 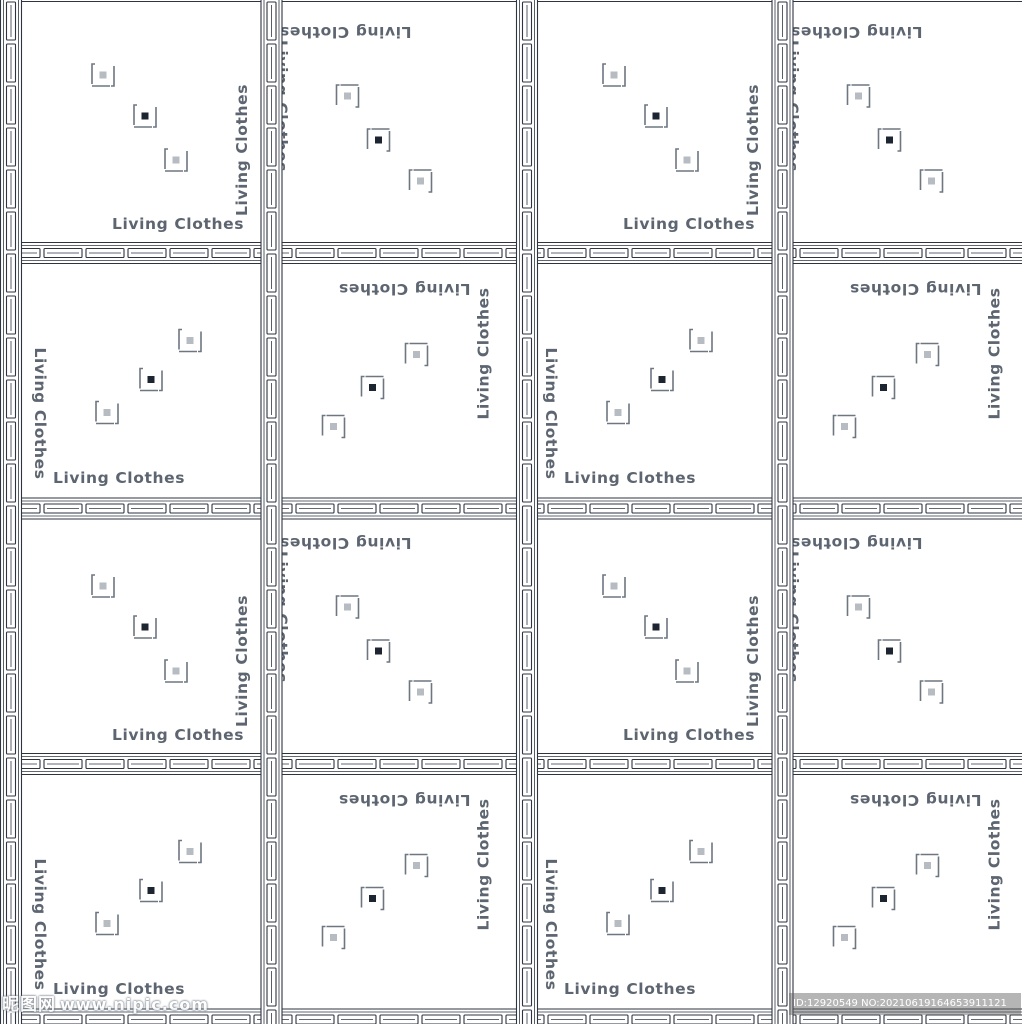 I want to click on nipic-logo-watermark: 昵图网 www.nipic.com, so click(x=105, y=1002).